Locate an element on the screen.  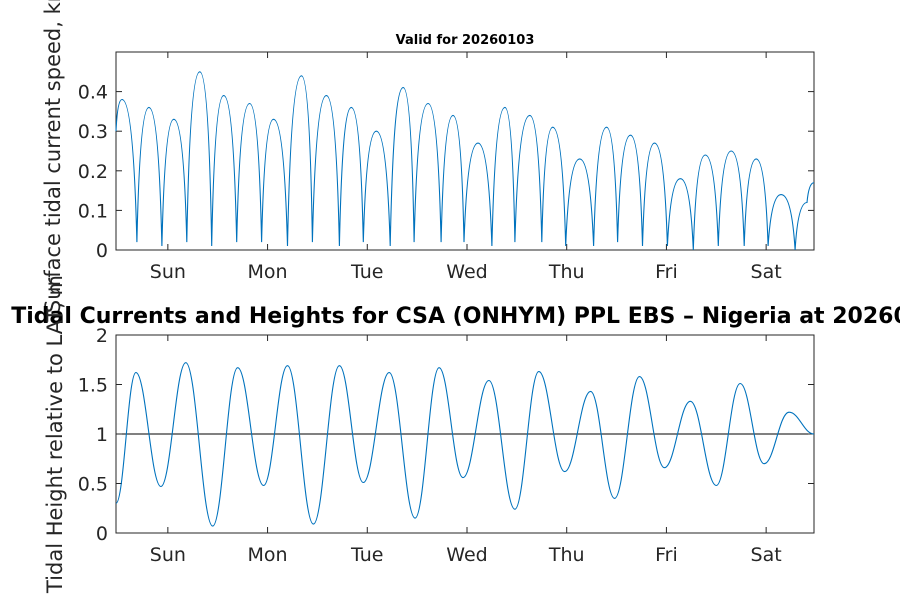
top-x-tick-label: Wed is located at coordinates (466, 272).